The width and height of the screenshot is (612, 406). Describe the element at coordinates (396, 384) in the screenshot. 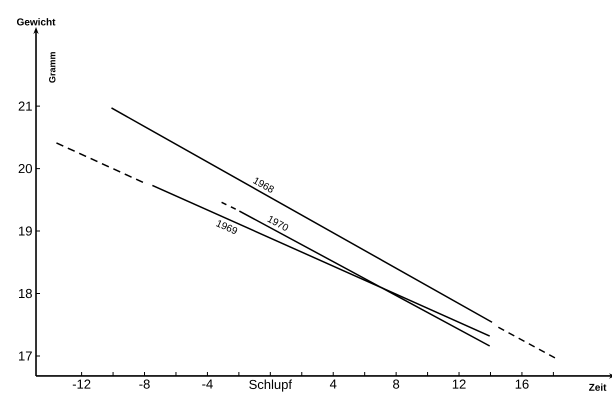

I see `x-tick-label: 8` at that location.